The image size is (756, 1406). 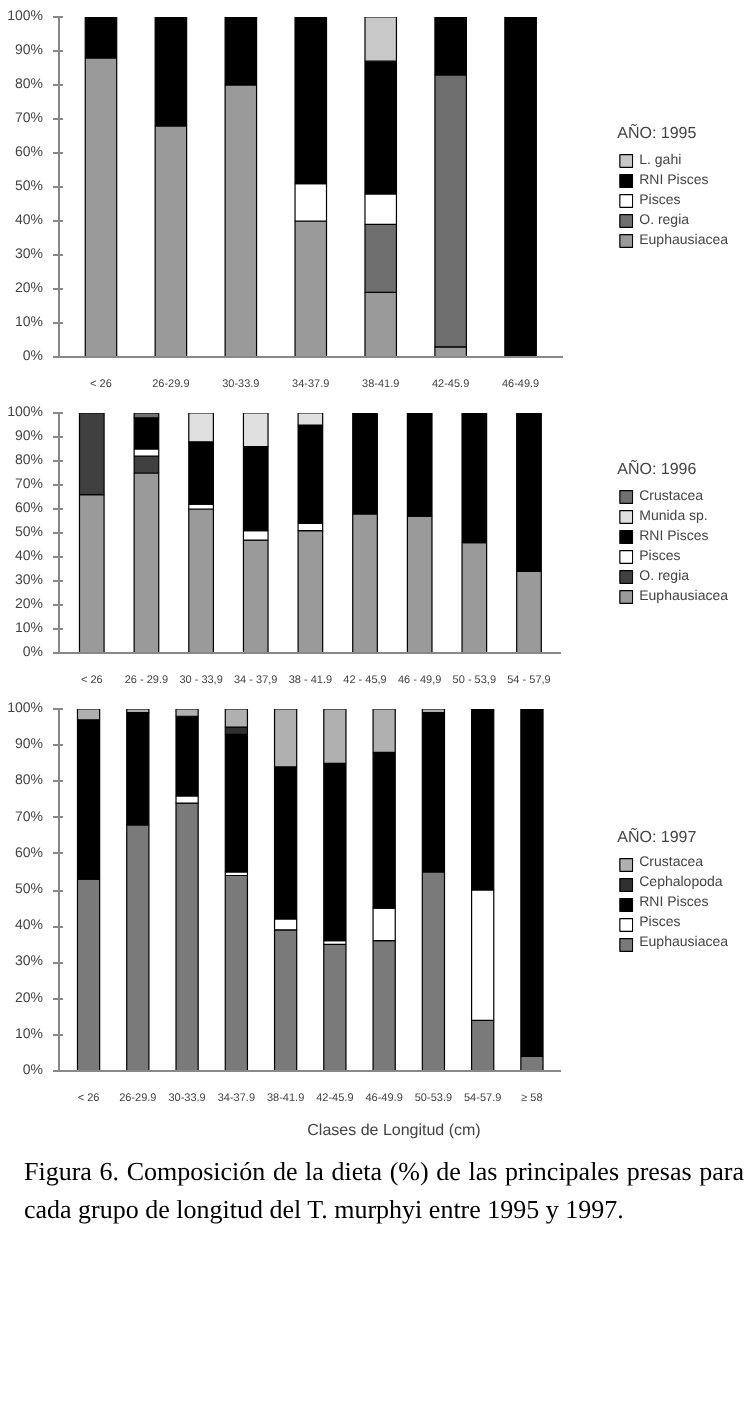 What do you see at coordinates (384, 1191) in the screenshot?
I see `text: Figura 6. Composición de la dieta (%) de las principales presas para cada grupo de longitud del T. murphyi entre 1995 y 1997.` at bounding box center [384, 1191].